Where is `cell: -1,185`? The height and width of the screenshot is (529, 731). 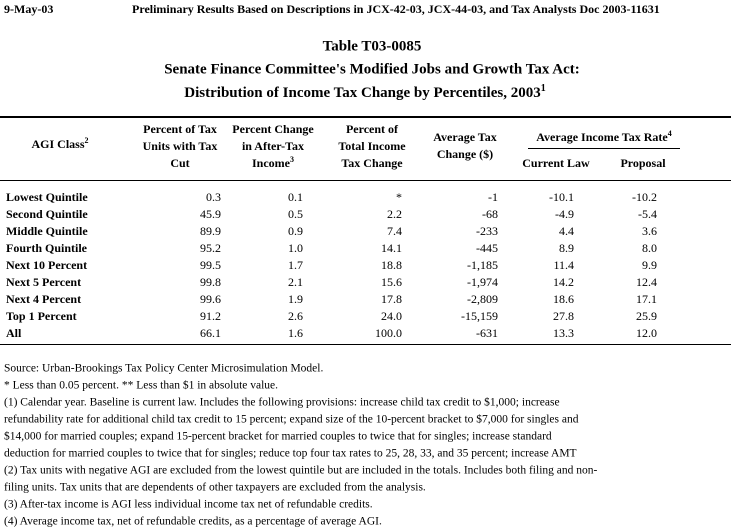 cell: -1,185 is located at coordinates (482, 265).